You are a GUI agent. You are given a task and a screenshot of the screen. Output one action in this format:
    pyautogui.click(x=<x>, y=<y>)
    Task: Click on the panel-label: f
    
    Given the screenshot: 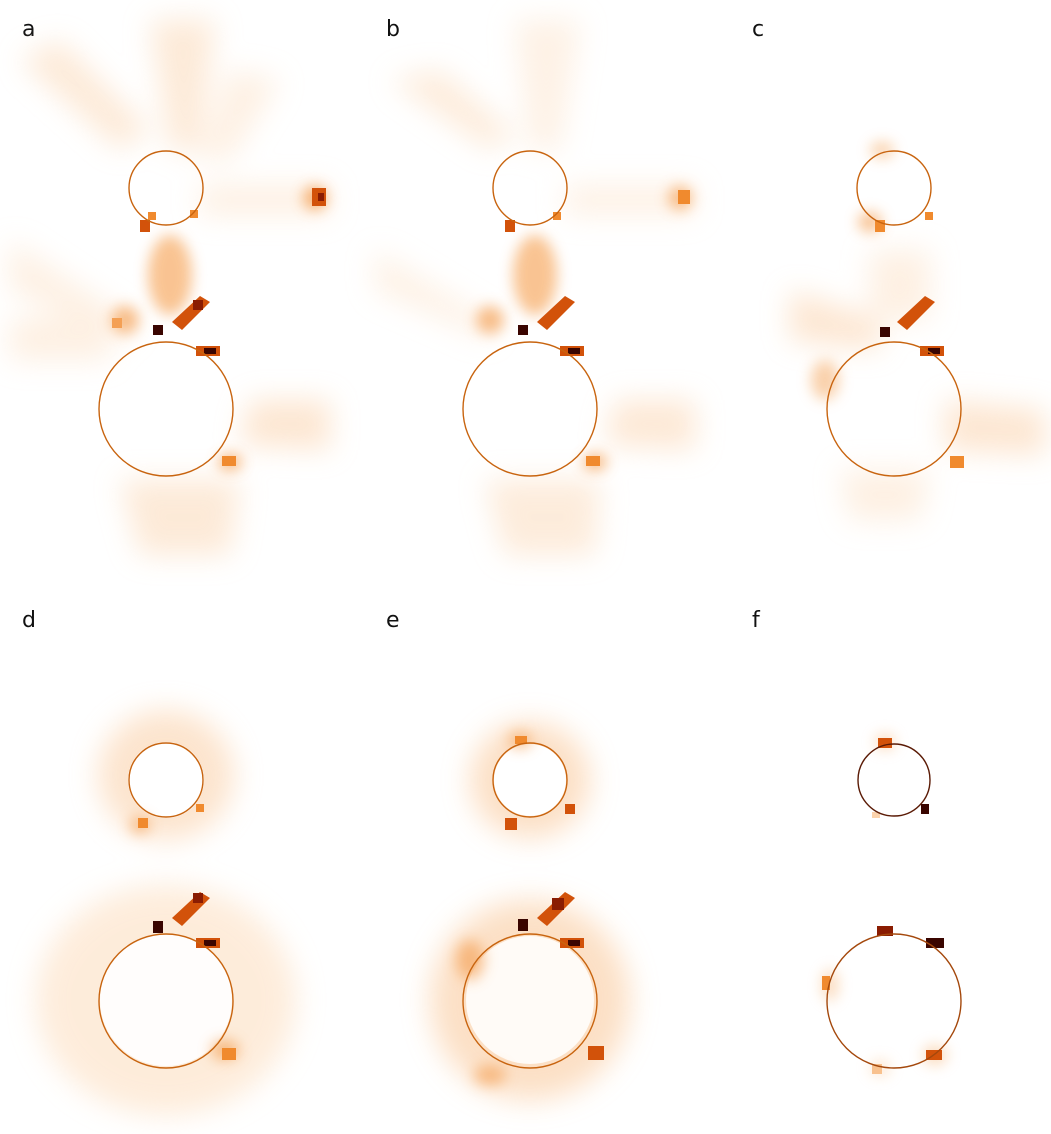 What is the action you would take?
    pyautogui.click(x=756, y=620)
    